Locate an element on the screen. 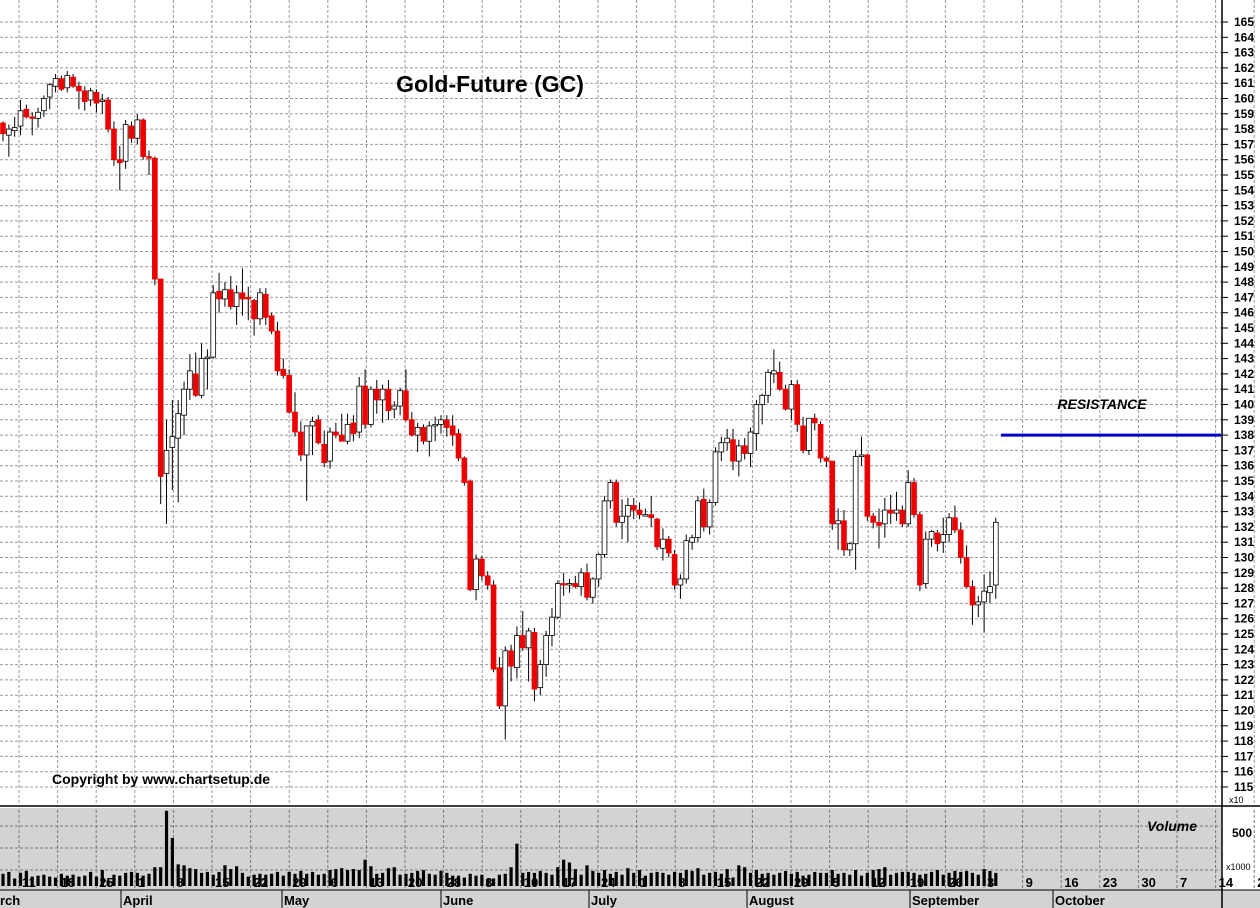 This screenshot has width=1260, height=908. price-tick-label: 115 is located at coordinates (1244, 787).